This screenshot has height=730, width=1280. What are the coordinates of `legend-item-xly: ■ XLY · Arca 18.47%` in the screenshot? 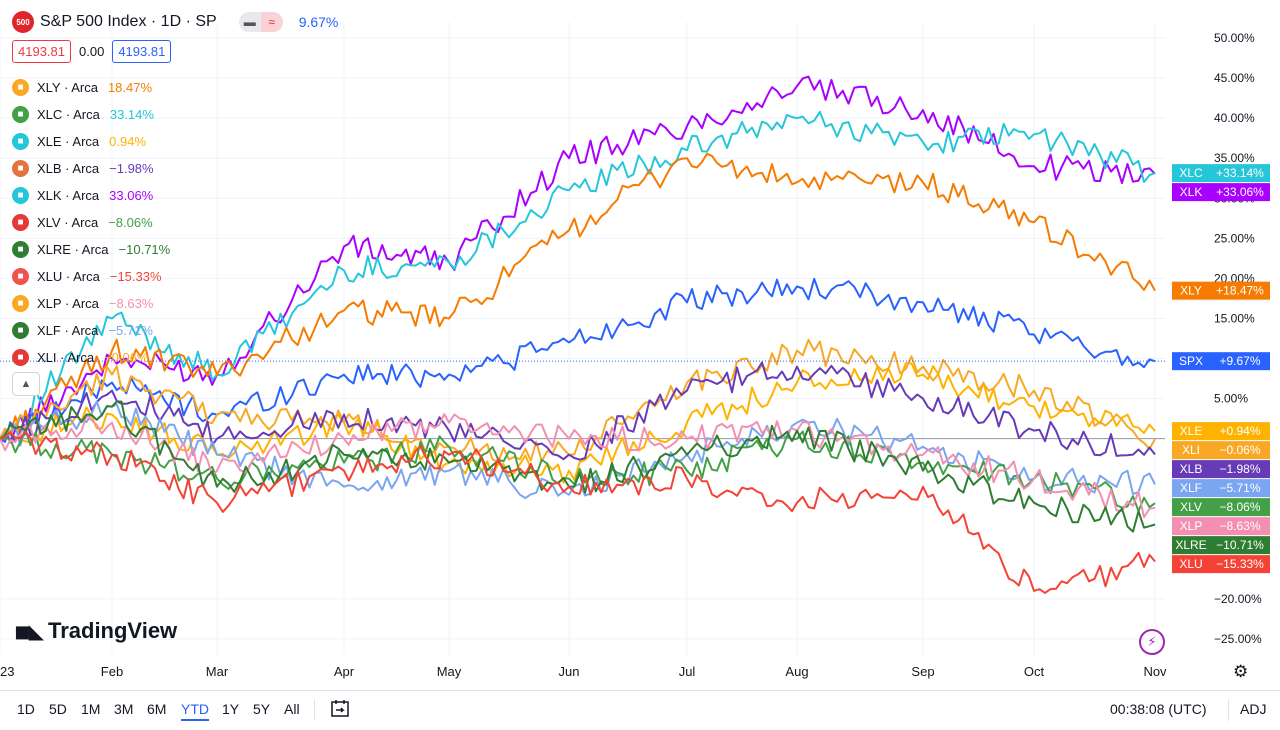 It's located at (91, 87).